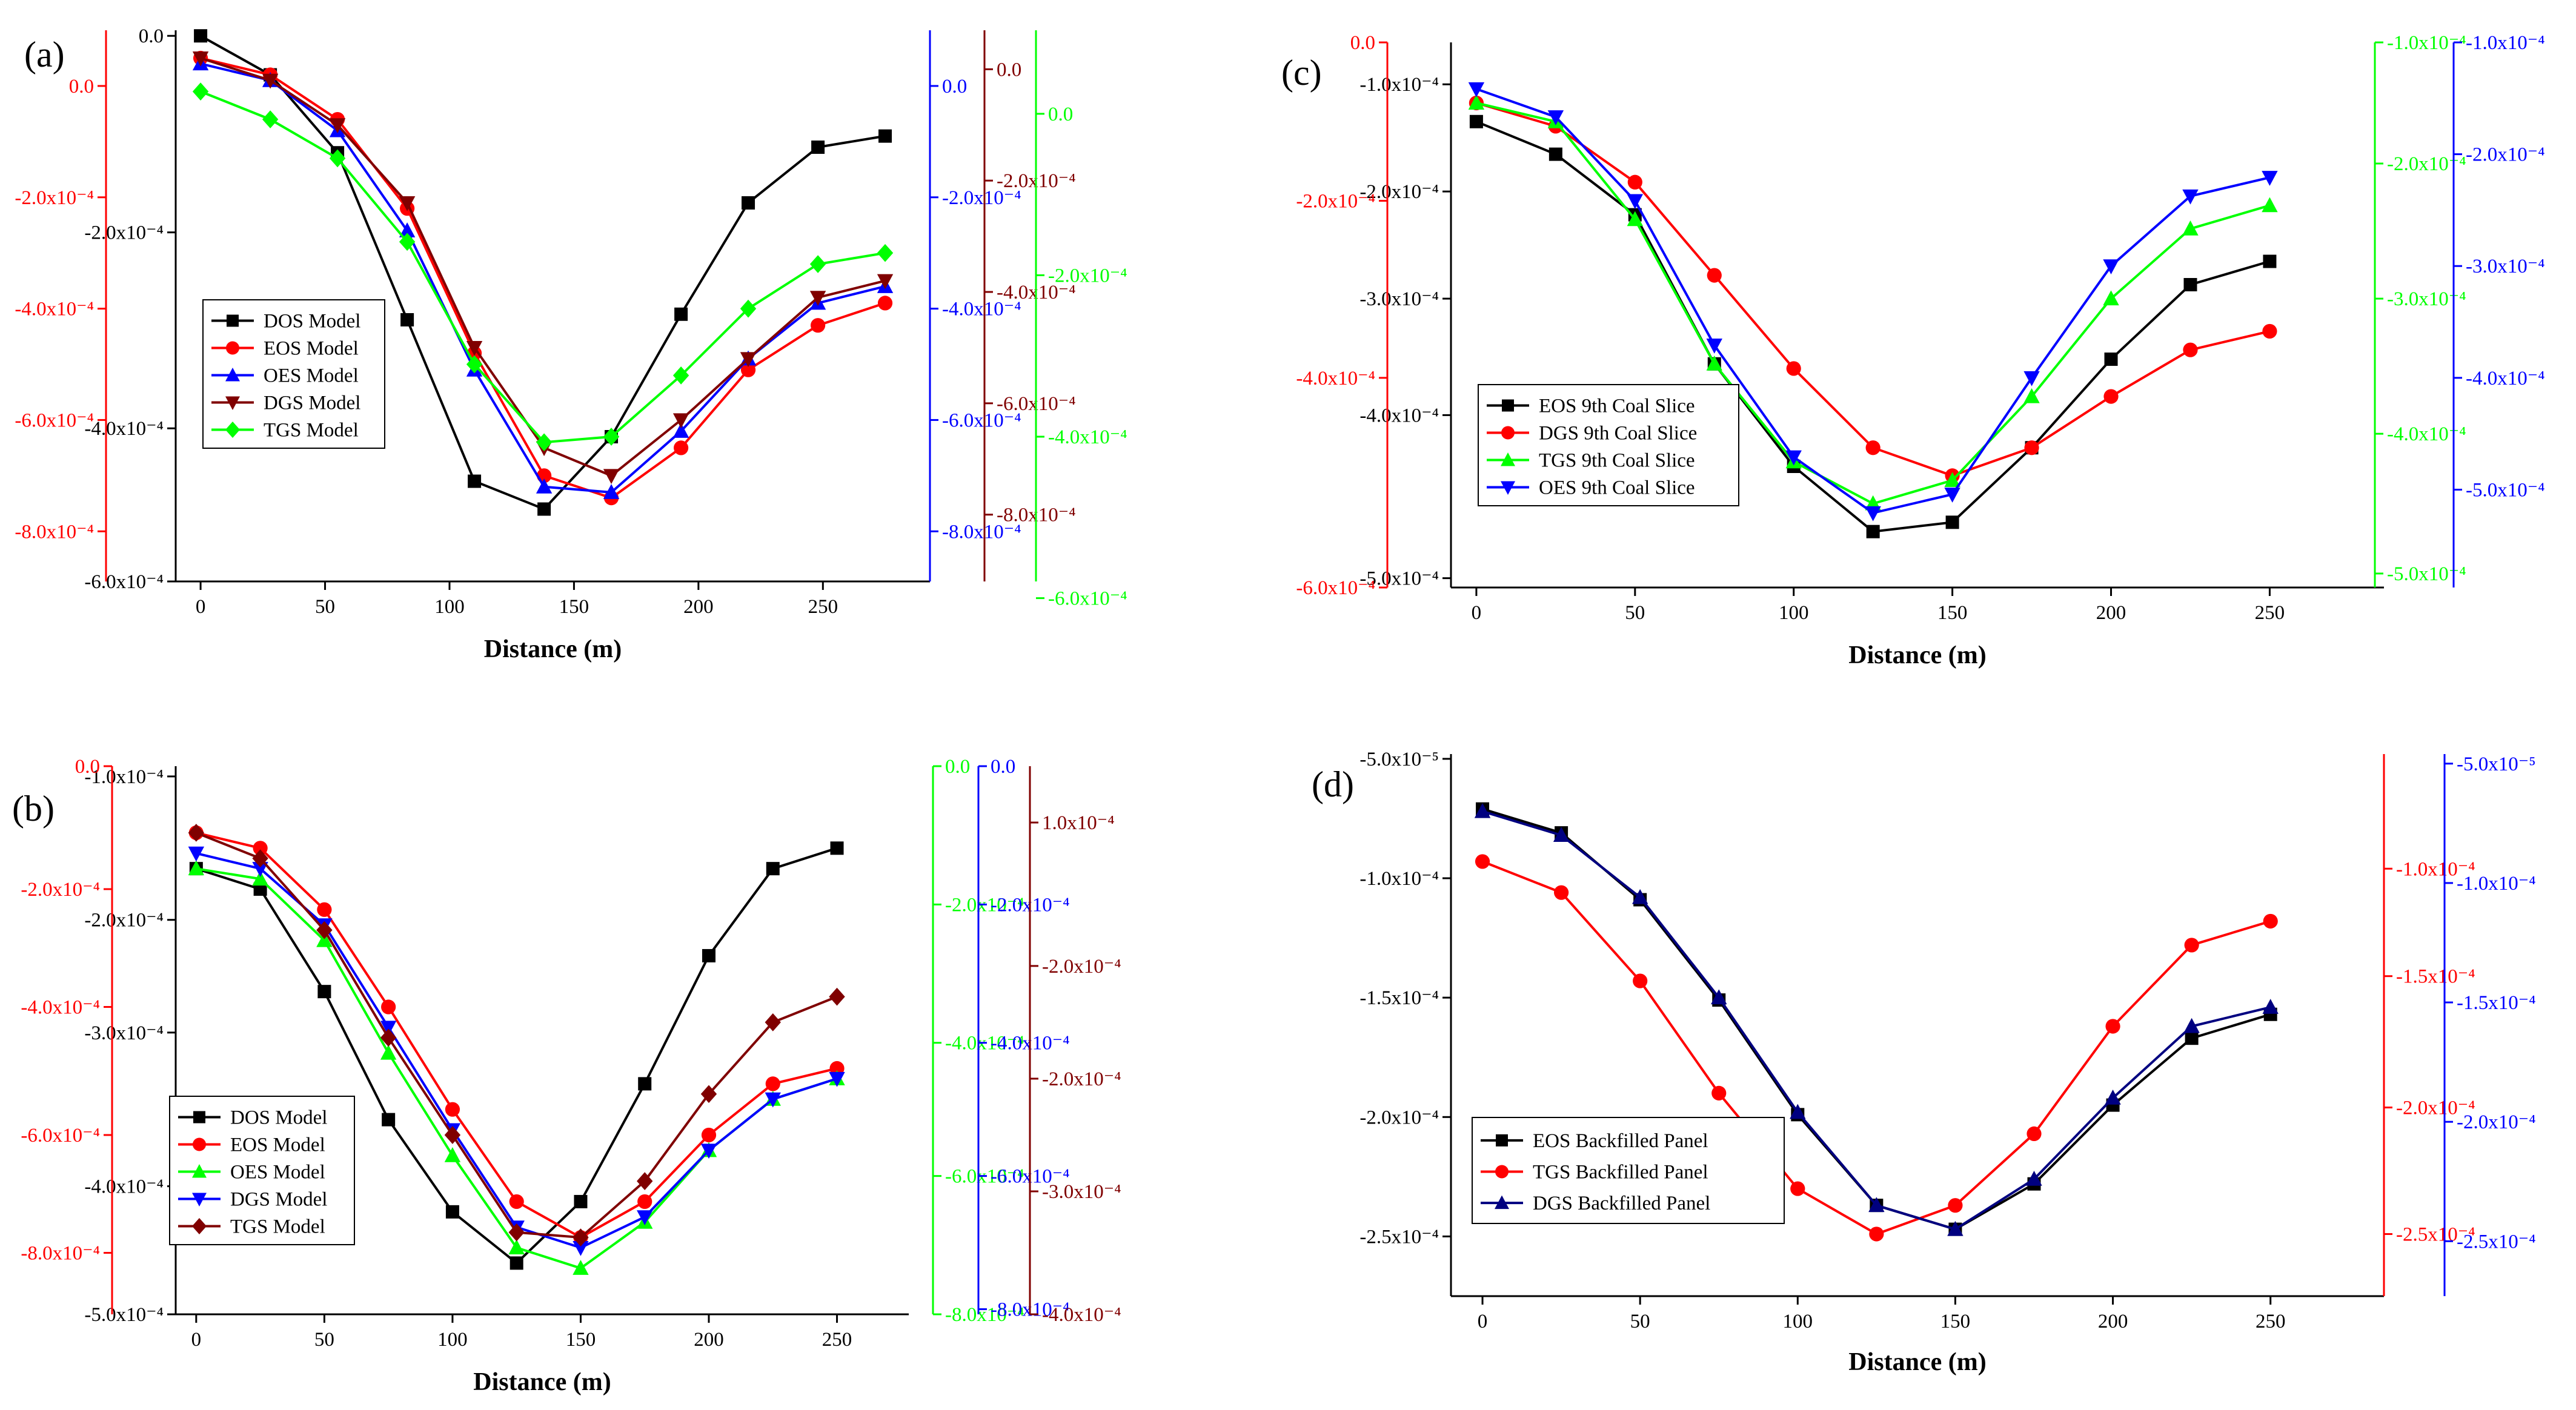 The width and height of the screenshot is (2576, 1410). Describe the element at coordinates (1617, 461) in the screenshot. I see `legend-label: TGS 9th Coal Slice` at that location.